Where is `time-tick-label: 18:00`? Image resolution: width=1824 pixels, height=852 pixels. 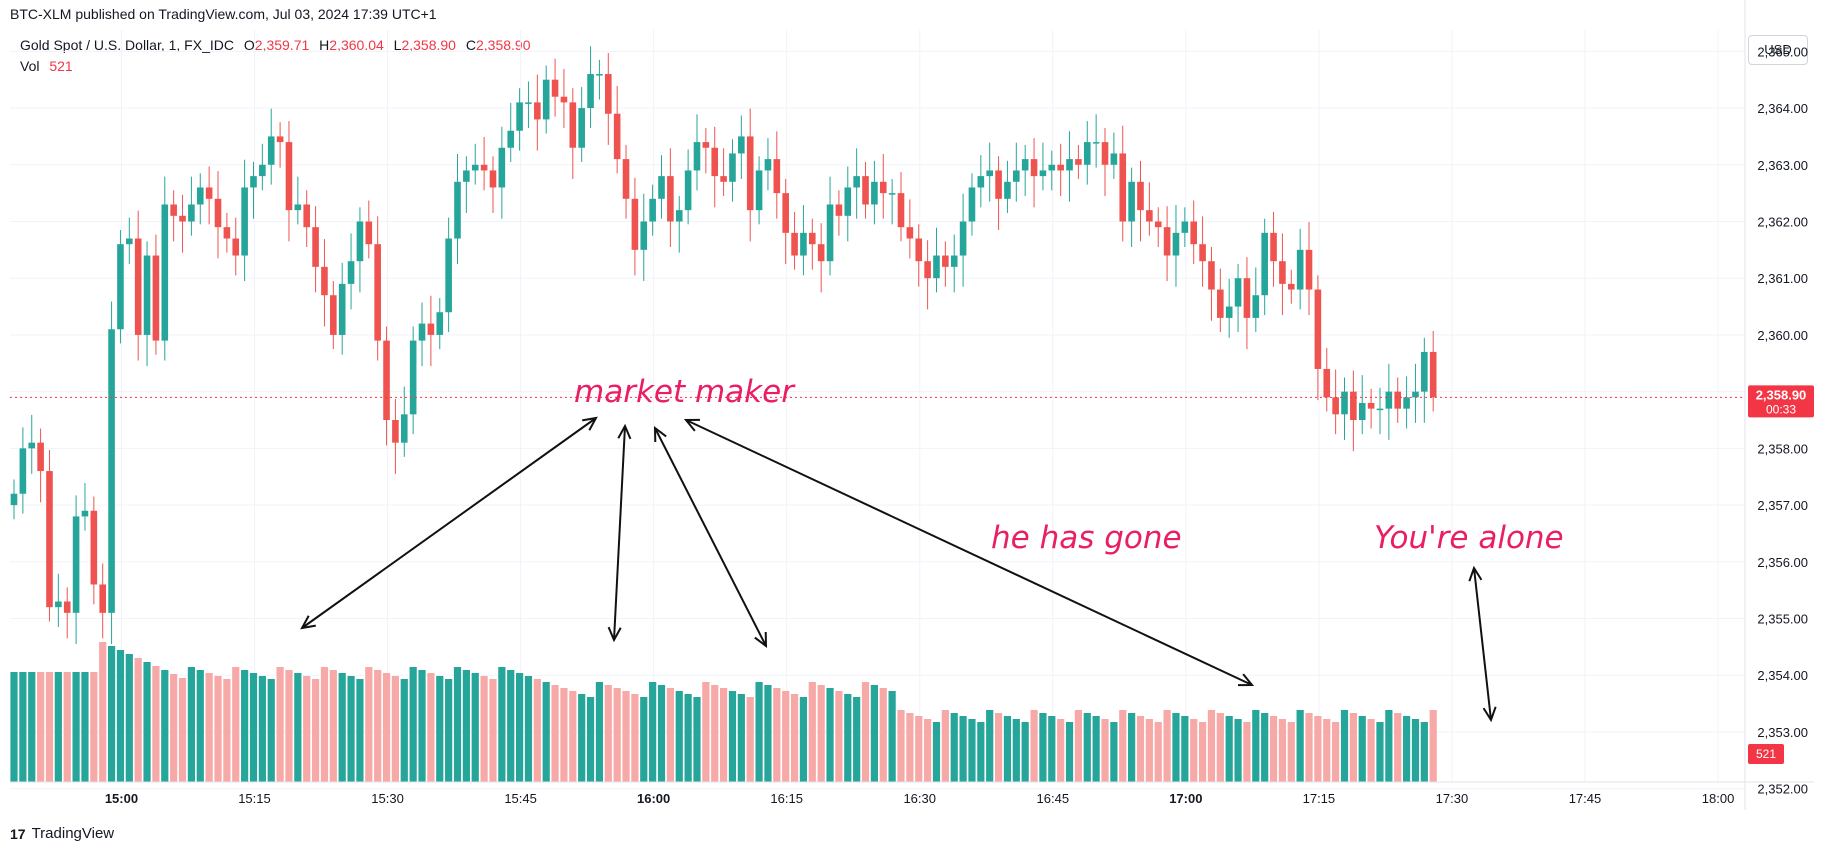 time-tick-label: 18:00 is located at coordinates (1718, 798).